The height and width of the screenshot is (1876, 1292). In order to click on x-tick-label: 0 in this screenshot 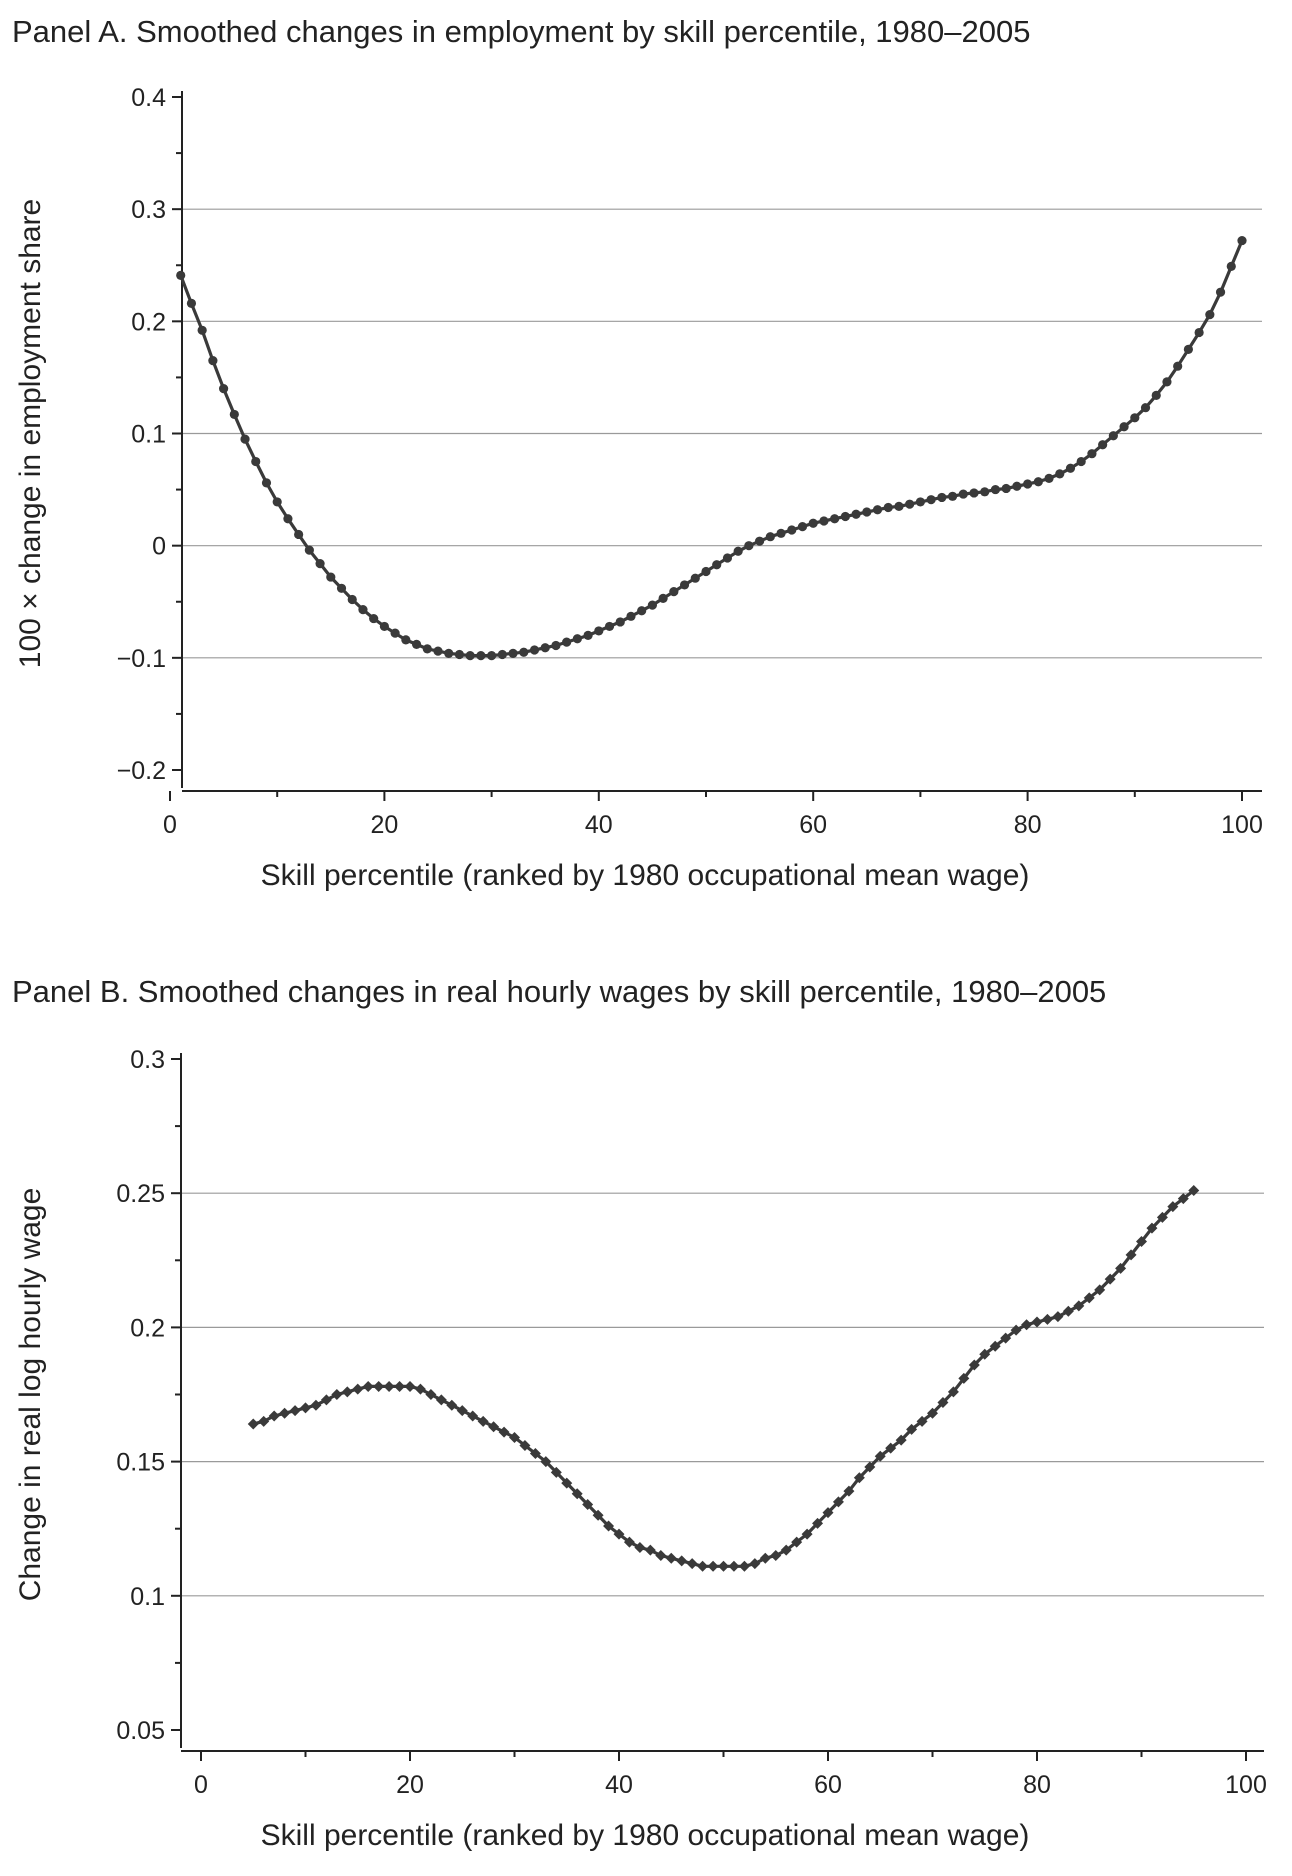, I will do `click(170, 825)`.